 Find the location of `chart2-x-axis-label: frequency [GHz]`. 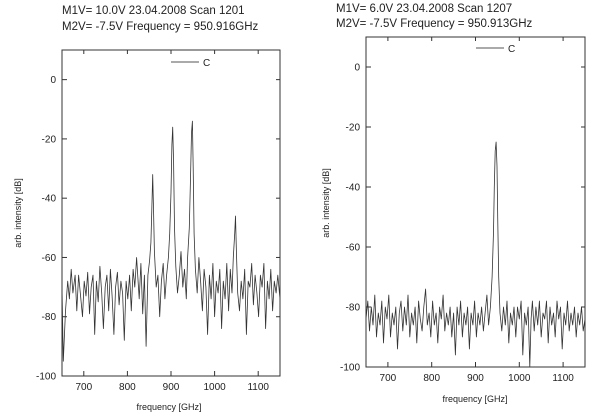

chart2-x-axis-label: frequency [GHz] is located at coordinates (474, 399).